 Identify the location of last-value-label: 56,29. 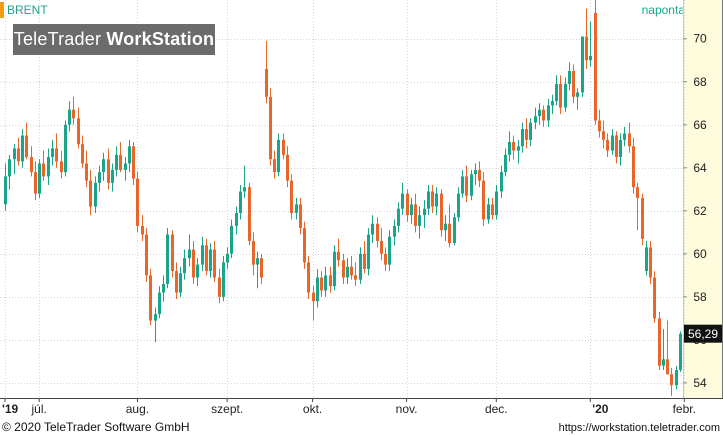
(703, 334).